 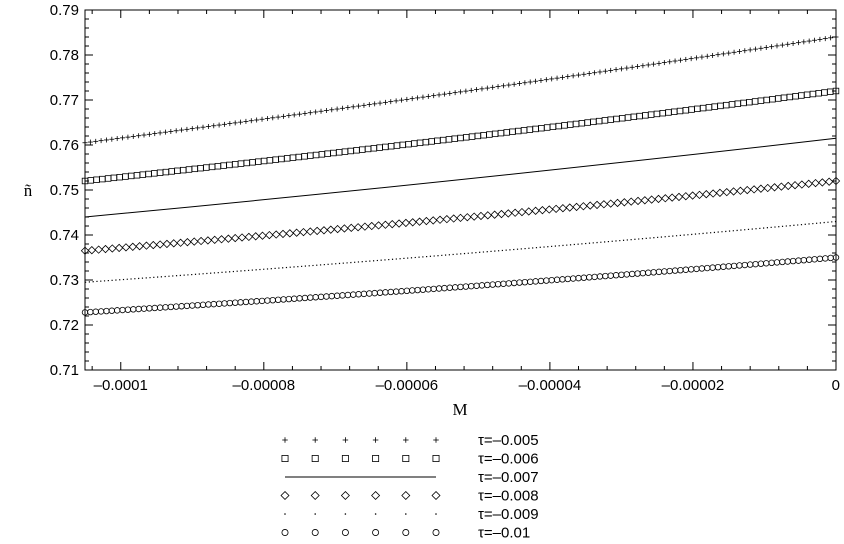 What do you see at coordinates (693, 385) in the screenshot?
I see `x-tick-label: –0.00002` at bounding box center [693, 385].